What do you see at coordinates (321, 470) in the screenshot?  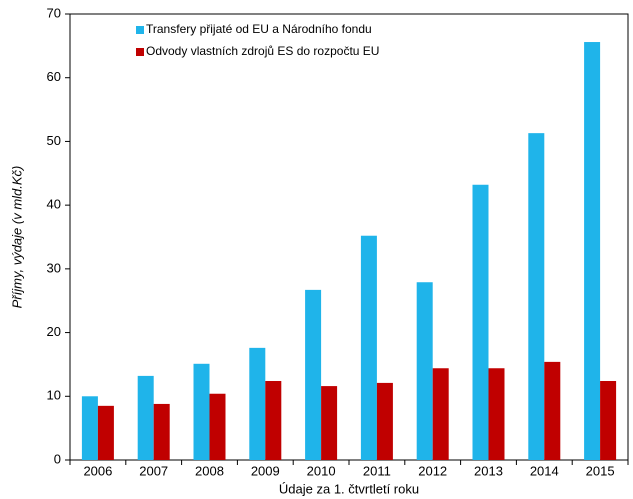 I see `x-tick-label: 2010` at bounding box center [321, 470].